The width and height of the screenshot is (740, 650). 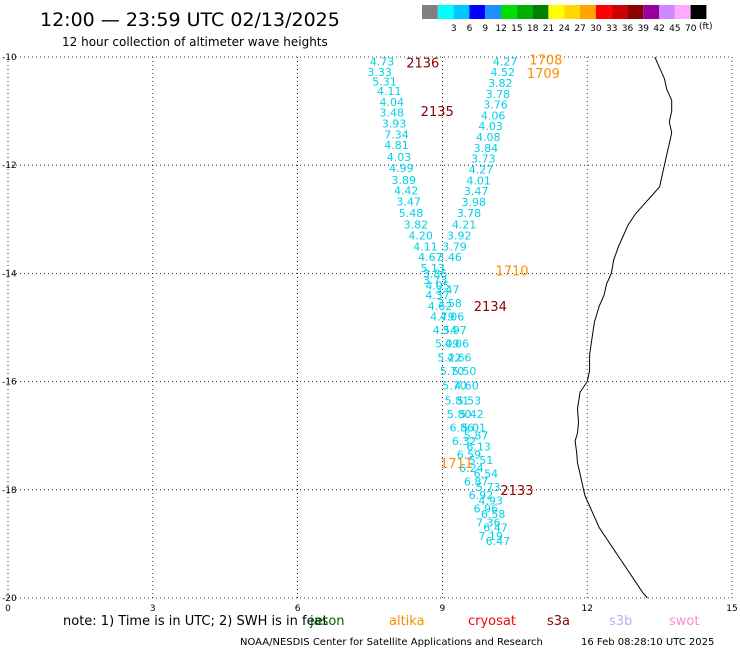 What do you see at coordinates (452, 371) in the screenshot?
I see `swh-value: 5.70` at bounding box center [452, 371].